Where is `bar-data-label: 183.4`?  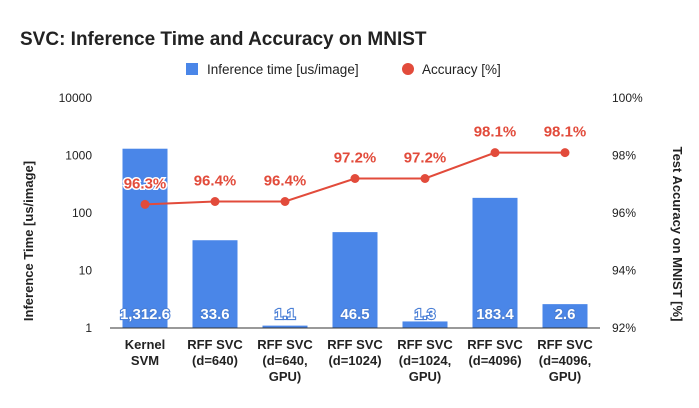
bar-data-label: 183.4 is located at coordinates (495, 314).